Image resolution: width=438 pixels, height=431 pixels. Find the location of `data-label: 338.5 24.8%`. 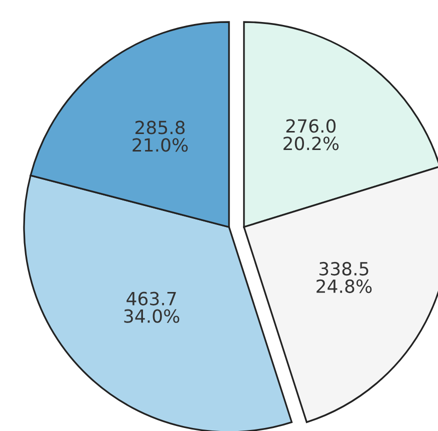

data-label: 338.5 24.8% is located at coordinates (344, 278).